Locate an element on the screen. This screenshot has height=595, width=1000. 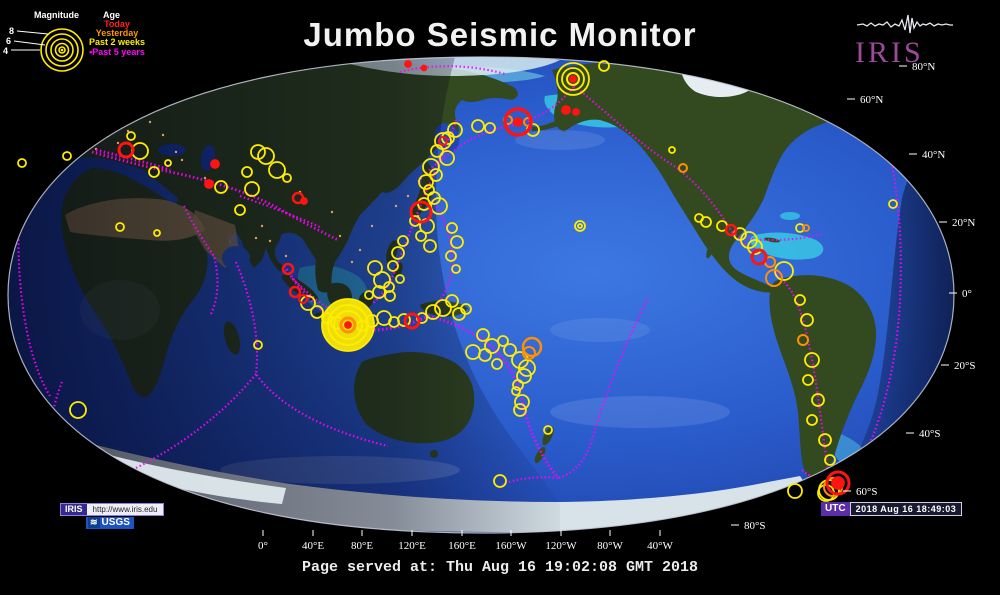
iris-logo-text: IRIS is located at coordinates (889, 52).